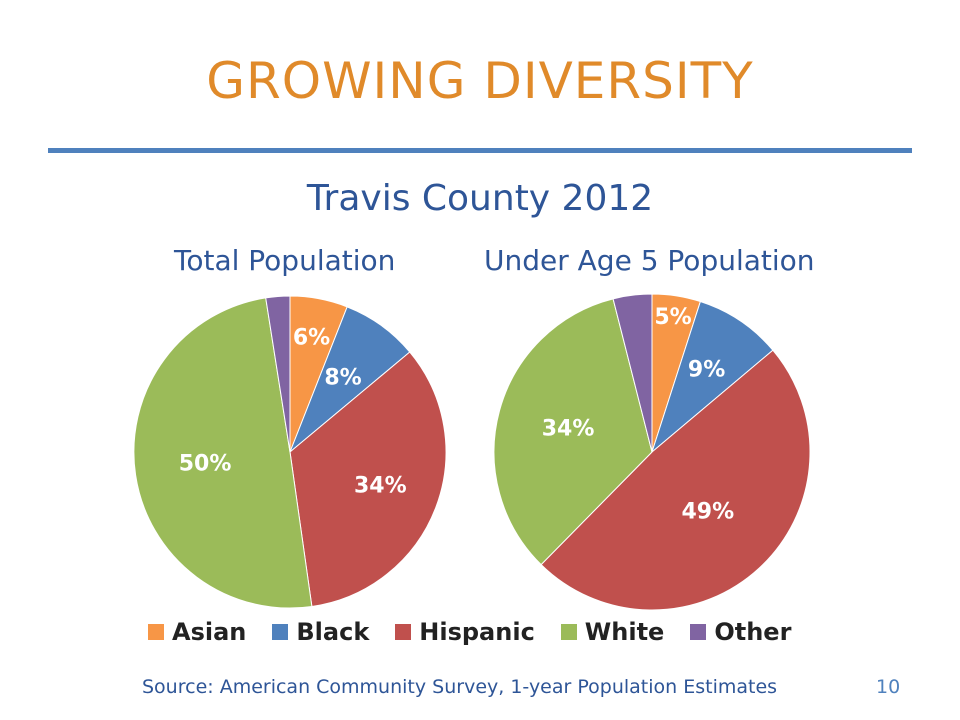 The height and width of the screenshot is (720, 960). Describe the element at coordinates (209, 632) in the screenshot. I see `legend-label: Asian` at that location.